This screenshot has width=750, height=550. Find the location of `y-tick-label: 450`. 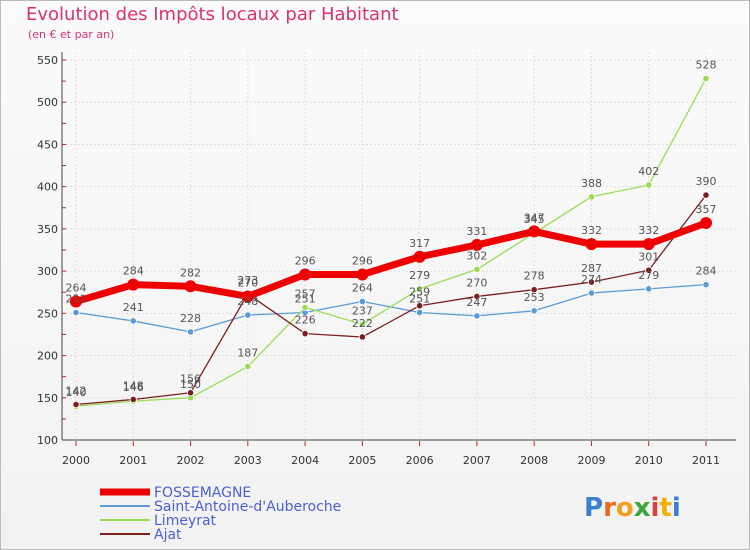

y-tick-label: 450 is located at coordinates (47, 144).